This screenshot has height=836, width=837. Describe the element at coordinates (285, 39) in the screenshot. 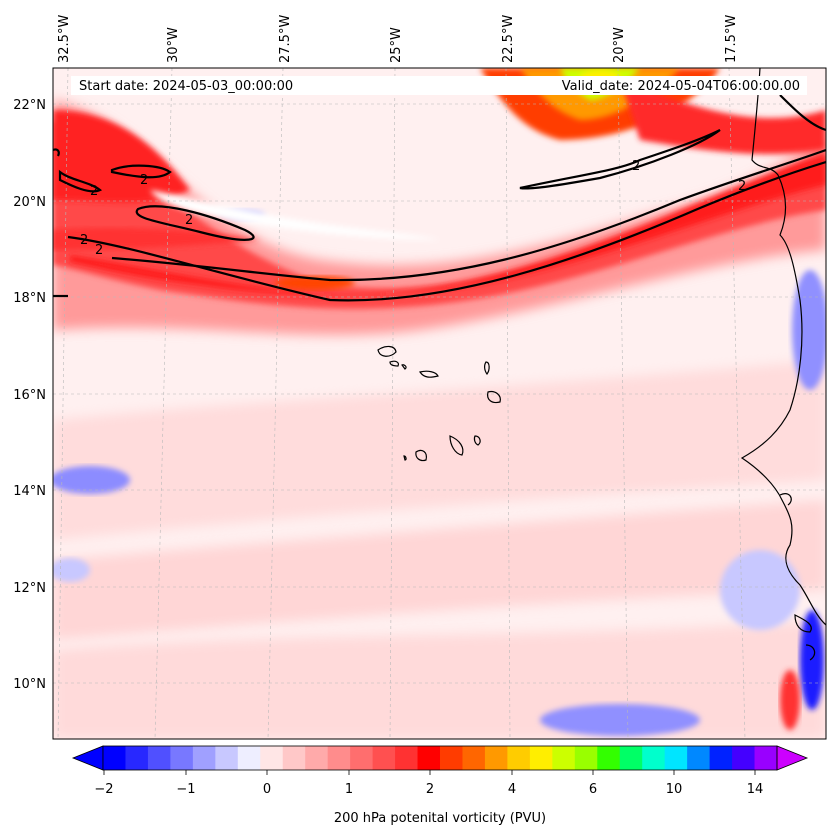

I see `lon-label: 27.5°W` at that location.